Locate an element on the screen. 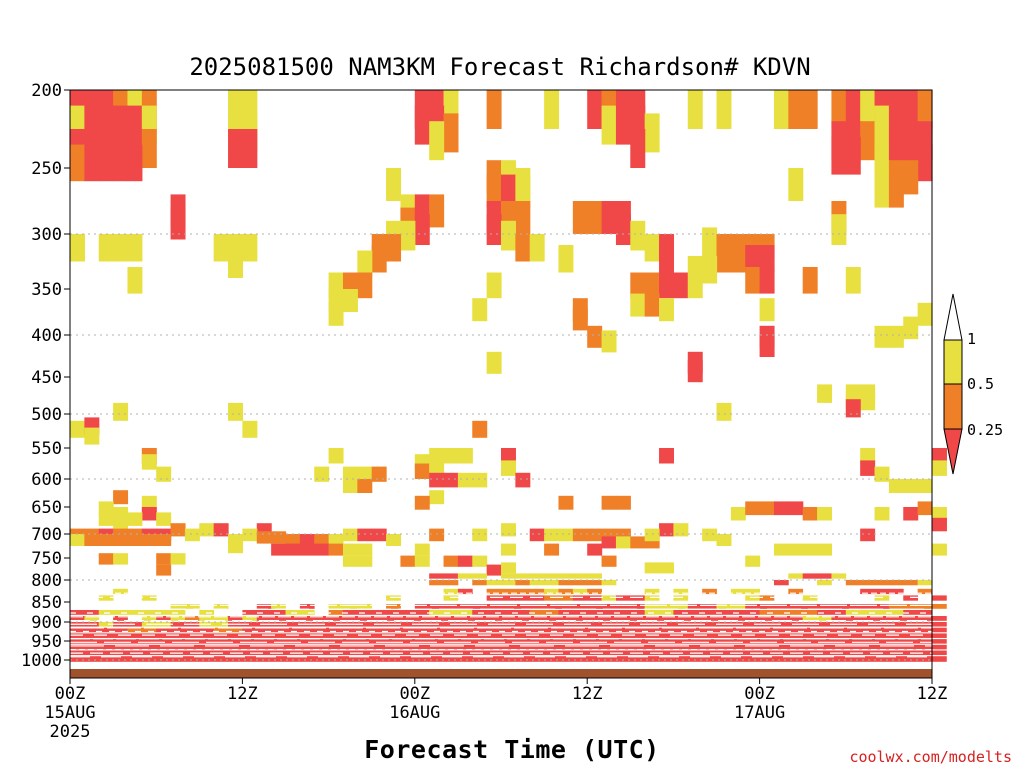 This screenshot has width=1024, height=768. x-tick-label: 00Z is located at coordinates (414, 694).